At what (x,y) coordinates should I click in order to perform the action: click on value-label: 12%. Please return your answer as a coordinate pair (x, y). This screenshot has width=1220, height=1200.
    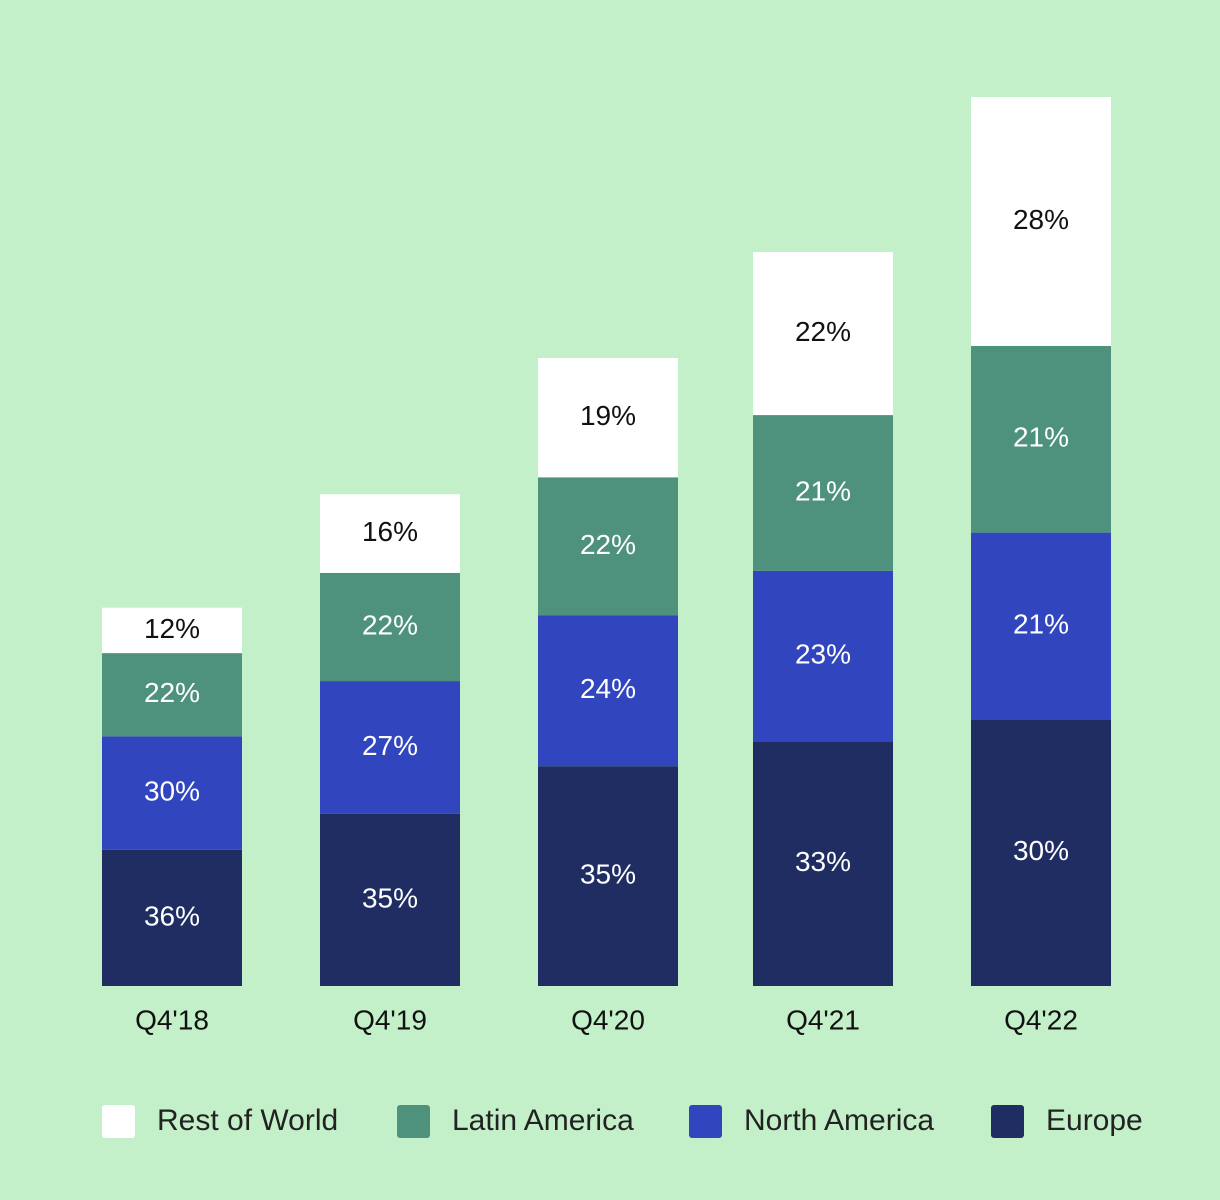
    Looking at the image, I should click on (172, 628).